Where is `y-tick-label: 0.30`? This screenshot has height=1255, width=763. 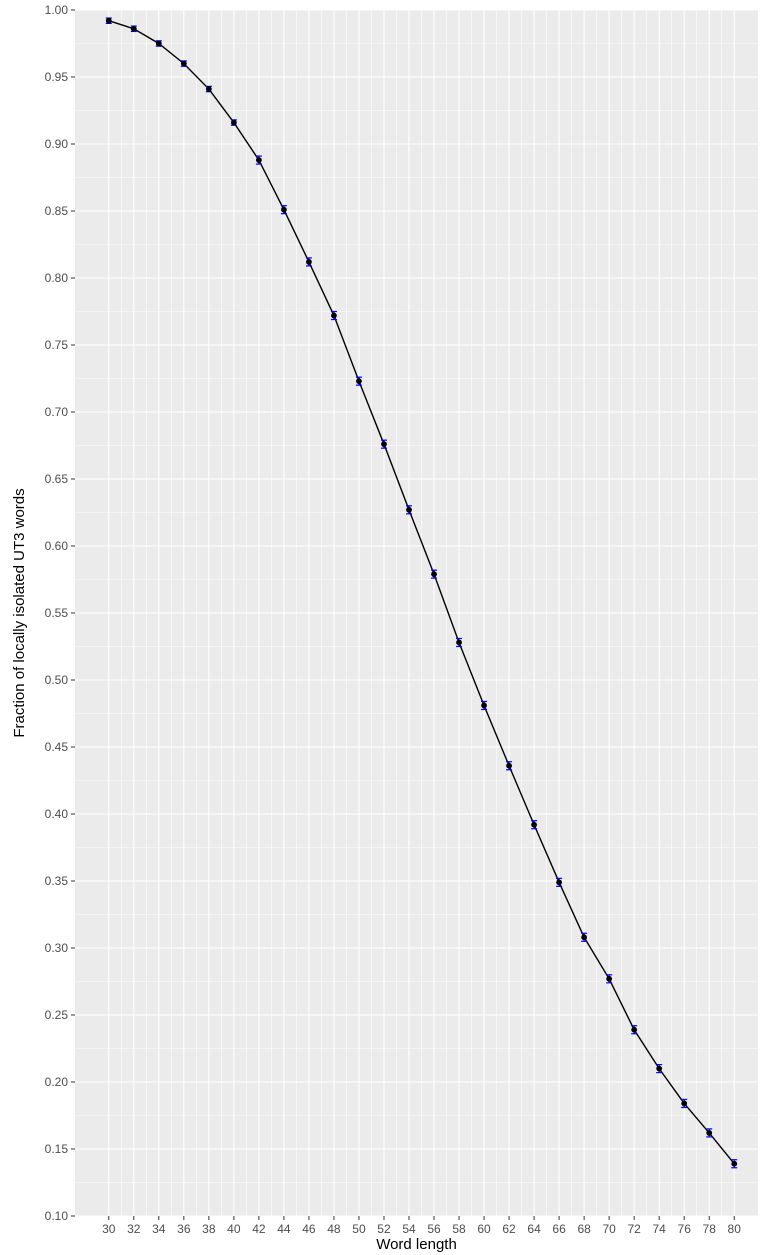
y-tick-label: 0.30 is located at coordinates (57, 948).